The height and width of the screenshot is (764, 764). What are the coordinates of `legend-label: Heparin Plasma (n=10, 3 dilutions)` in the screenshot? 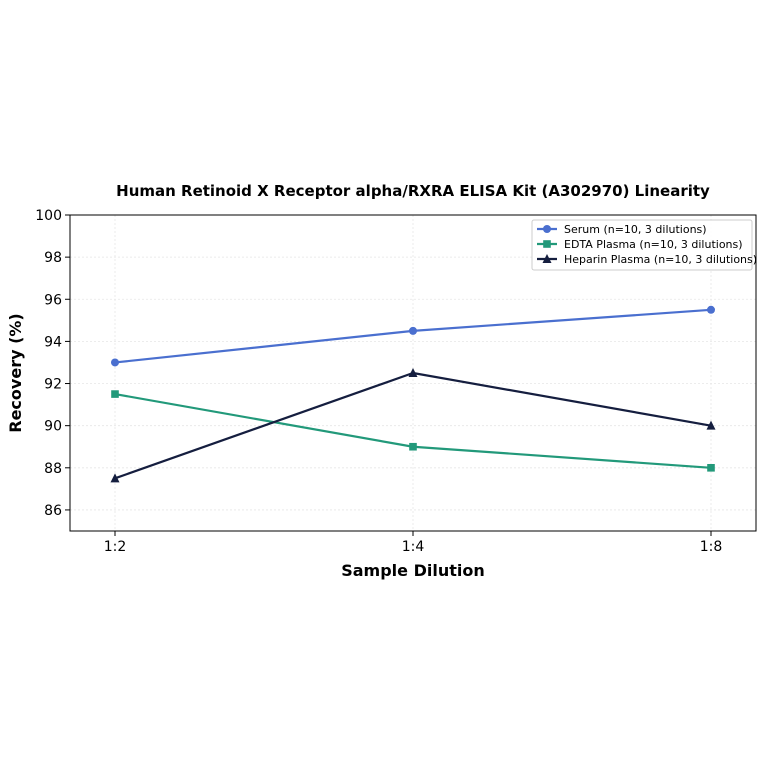 It's located at (660, 259).